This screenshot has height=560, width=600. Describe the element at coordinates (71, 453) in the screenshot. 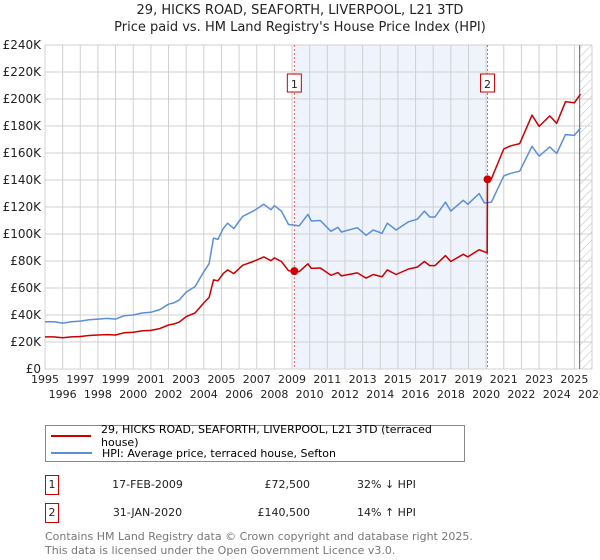

I see `legend-blue-line-icon` at that location.